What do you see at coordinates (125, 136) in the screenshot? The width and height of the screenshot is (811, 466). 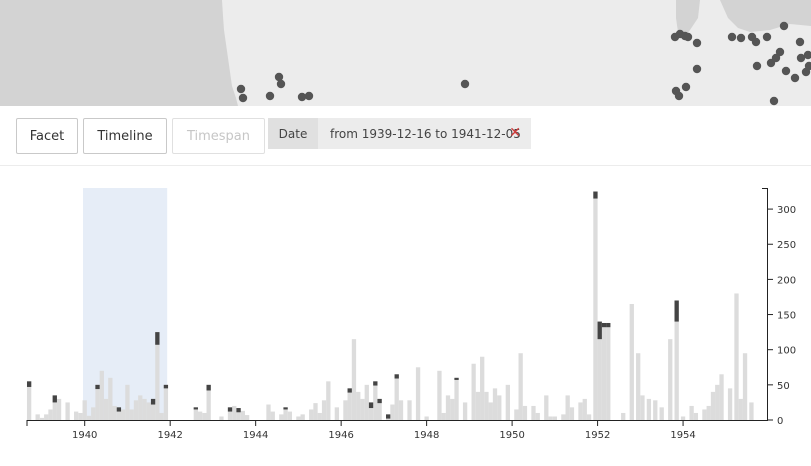 I see `timeline-button: Timeline` at bounding box center [125, 136].